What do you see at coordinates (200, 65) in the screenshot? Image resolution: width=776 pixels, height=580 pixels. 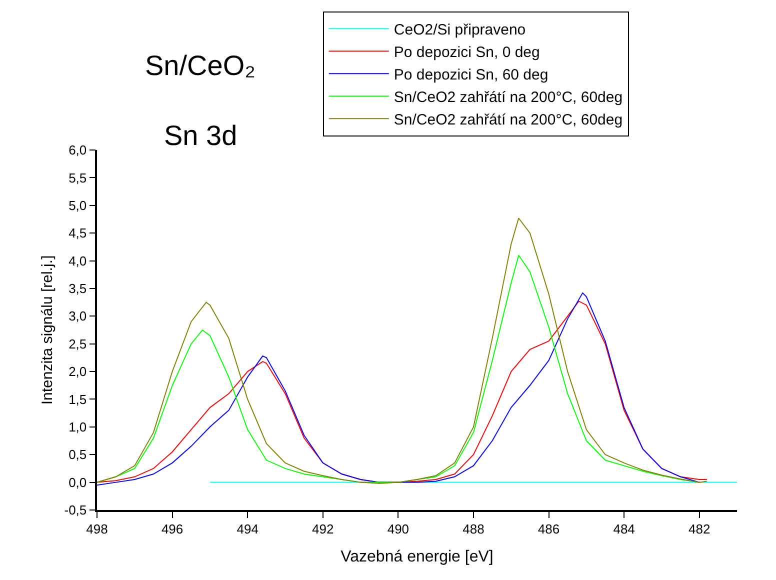 I see `text: Sn/CeO₂` at bounding box center [200, 65].